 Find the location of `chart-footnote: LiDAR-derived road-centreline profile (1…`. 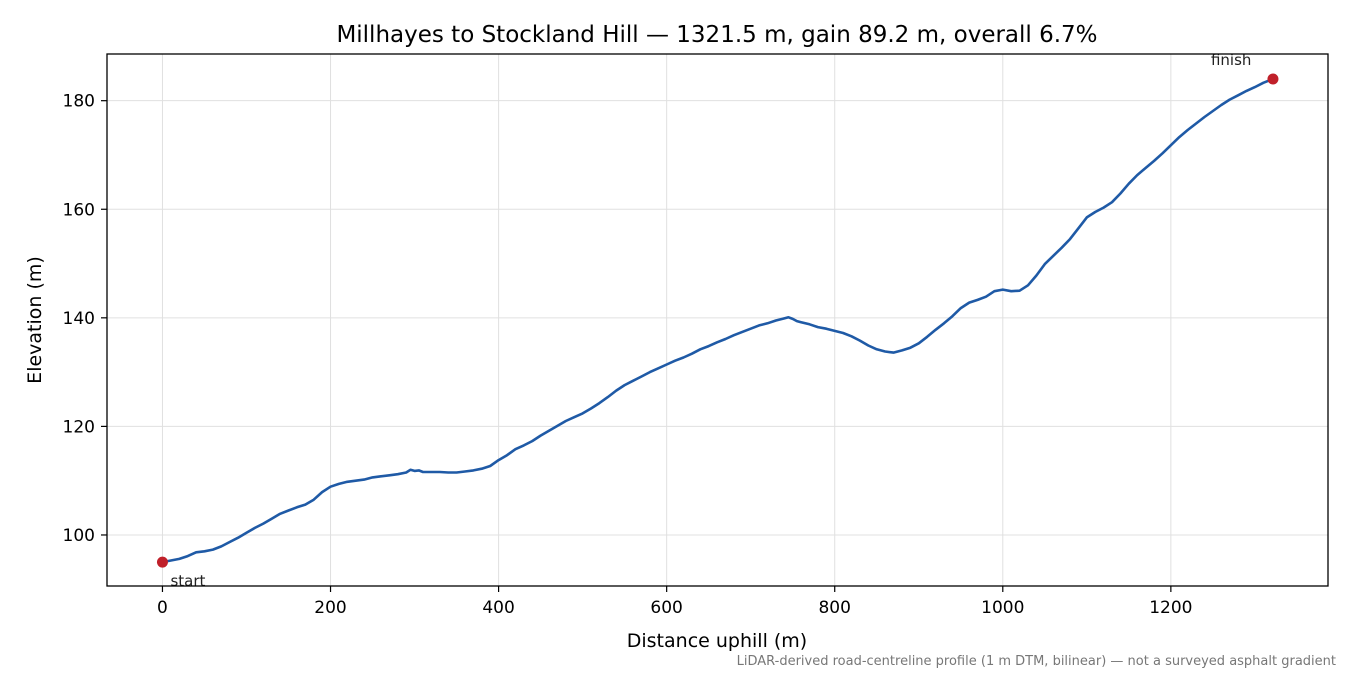

chart-footnote: LiDAR-derived road-centreline profile (1… is located at coordinates (1036, 661).